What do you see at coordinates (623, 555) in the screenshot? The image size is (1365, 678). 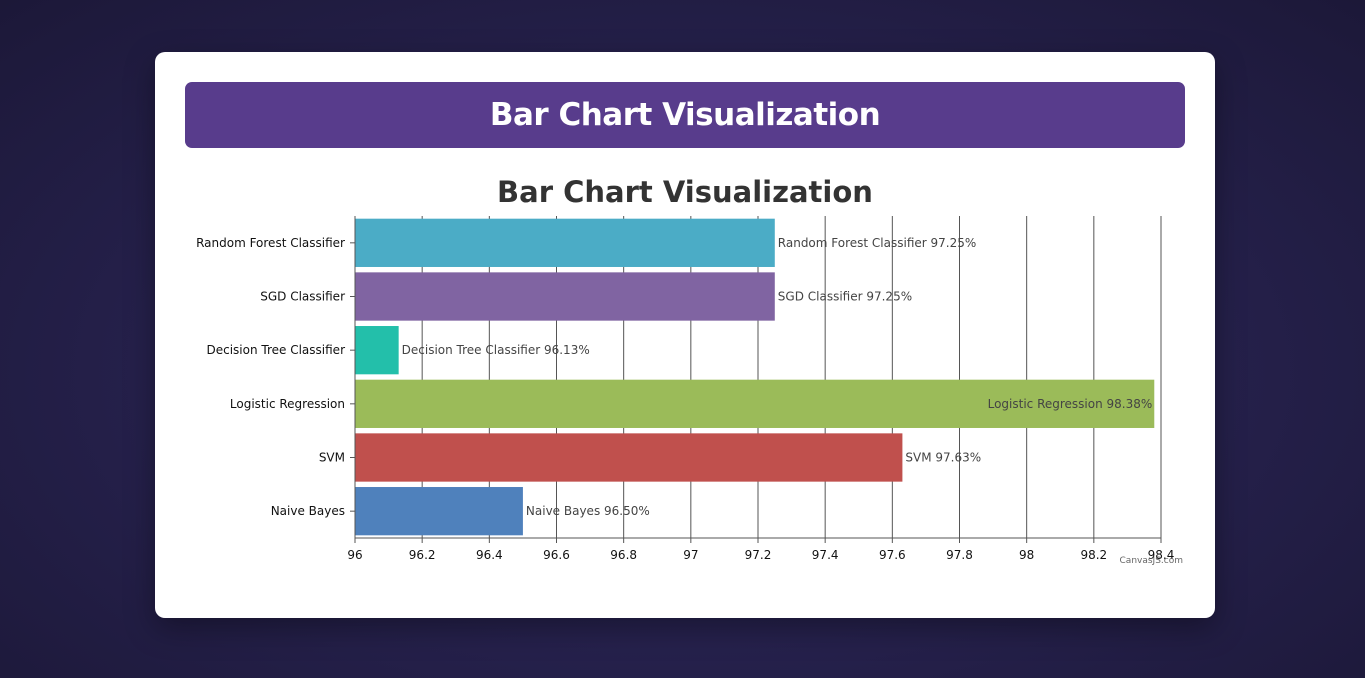 I see `x-tick-label: 96.8` at bounding box center [623, 555].